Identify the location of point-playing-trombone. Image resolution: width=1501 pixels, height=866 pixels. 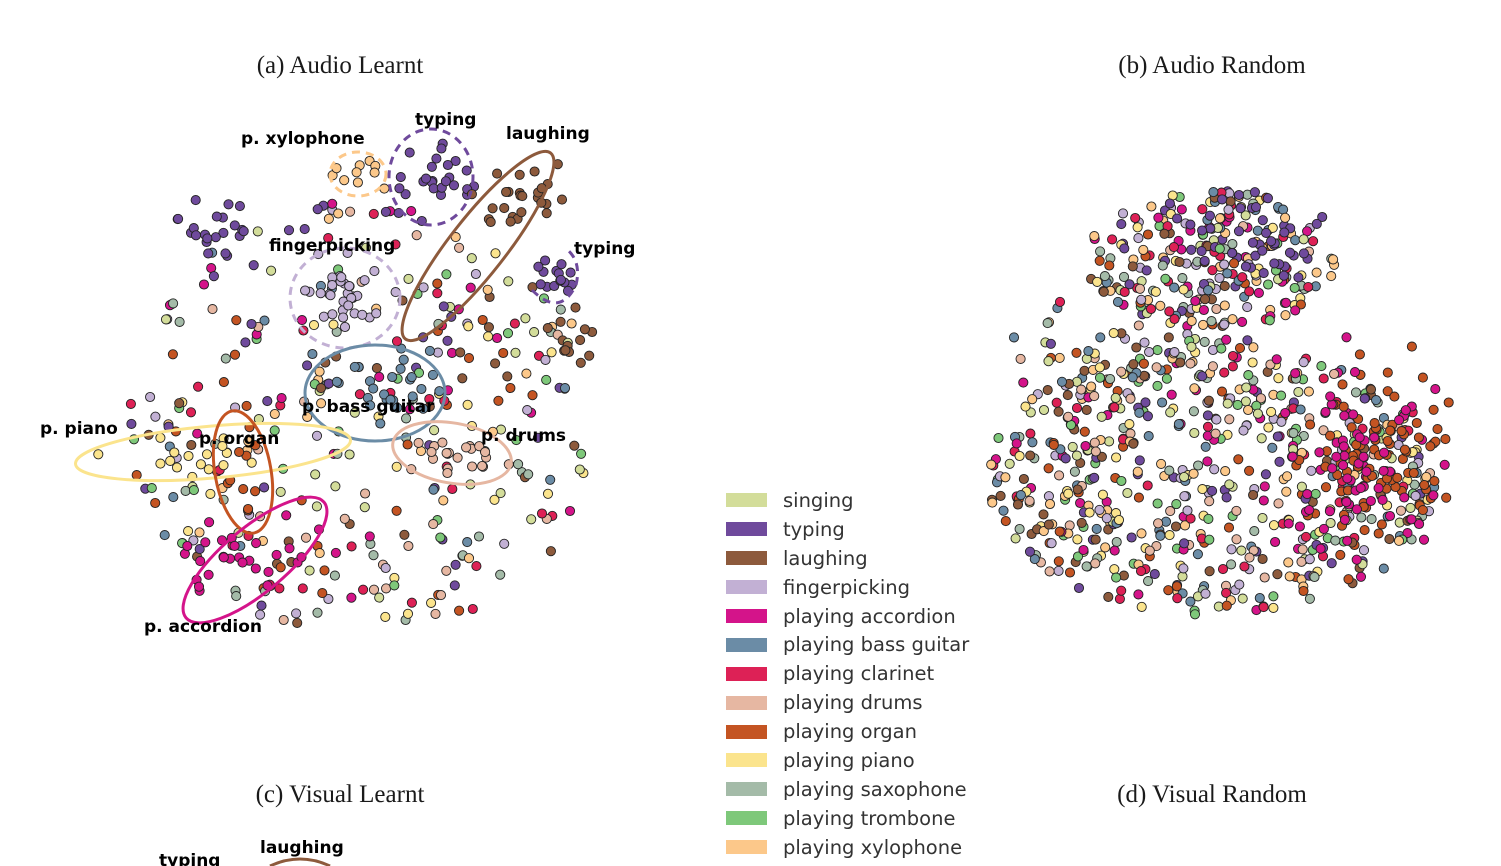
(1221, 348).